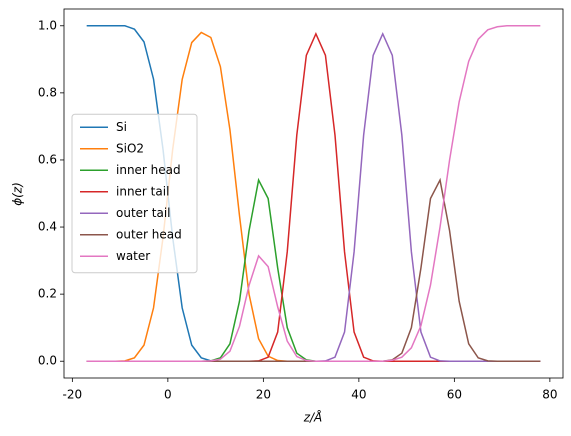  What do you see at coordinates (47, 361) in the screenshot?
I see `y-tick-label: 0.0` at bounding box center [47, 361].